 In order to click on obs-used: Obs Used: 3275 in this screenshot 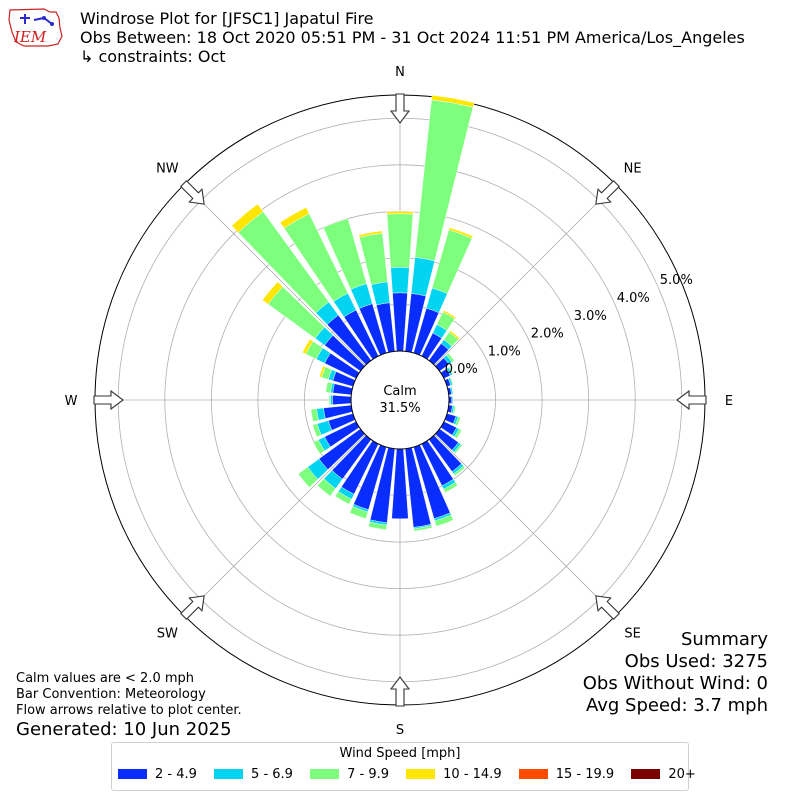, I will do `click(696, 661)`.